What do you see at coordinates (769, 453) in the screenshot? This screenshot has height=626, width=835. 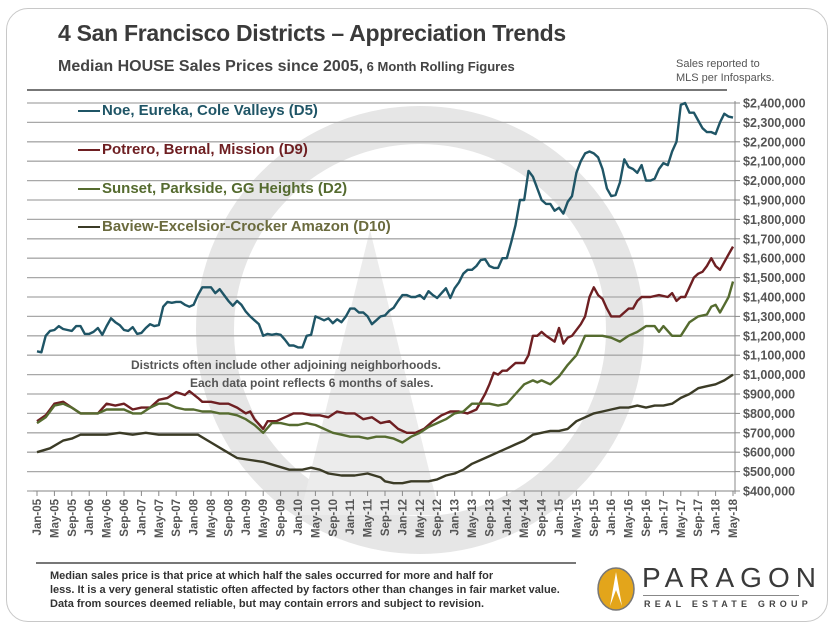 I see `y-tick-label: $600,000` at bounding box center [769, 453].